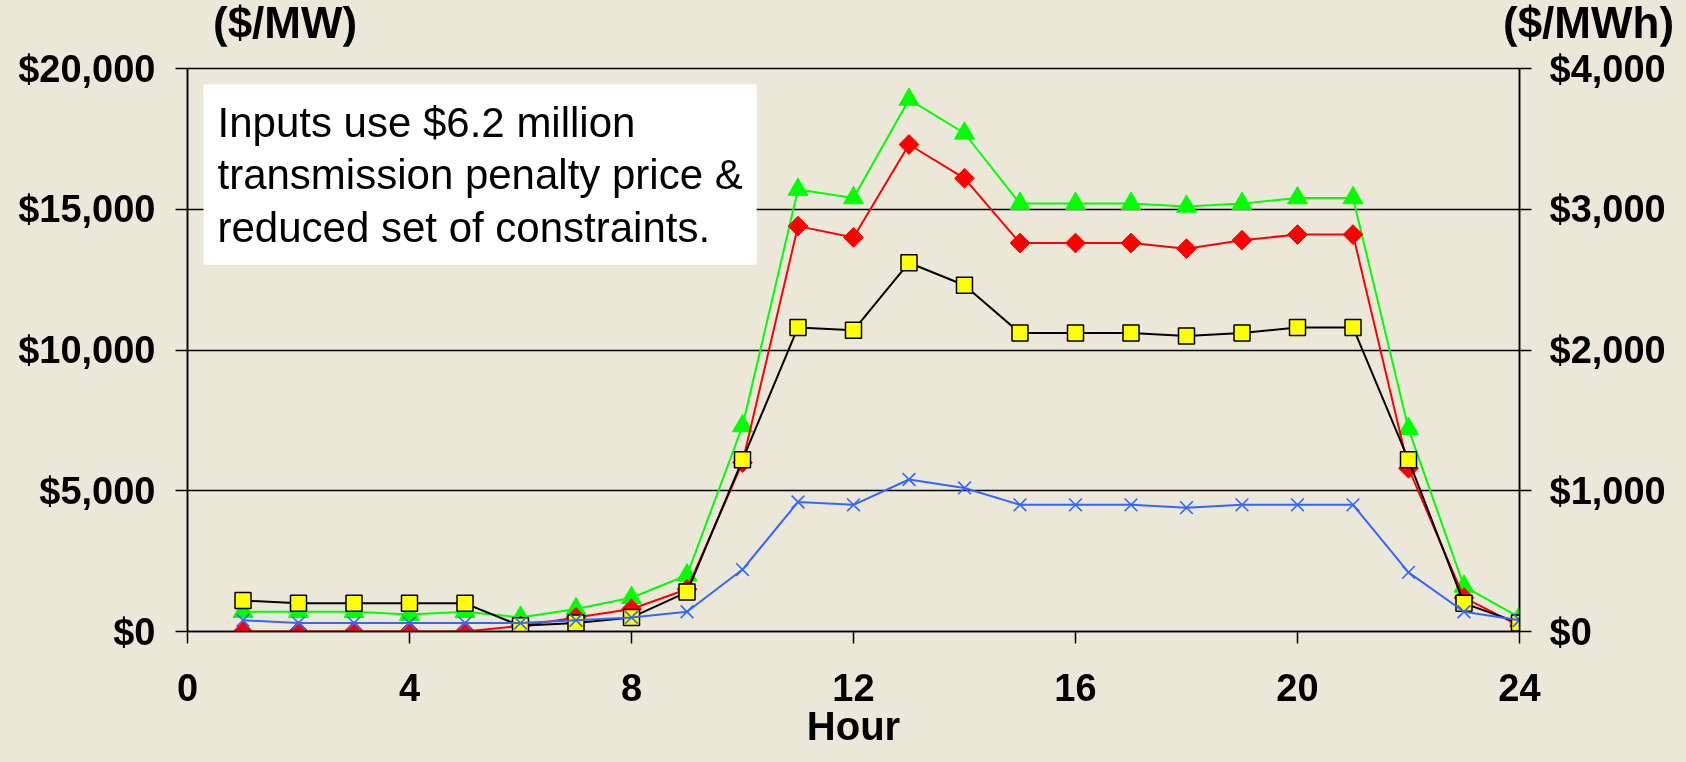 The image size is (1686, 762). What do you see at coordinates (1607, 490) in the screenshot?
I see `y2-tick-label: $1,000` at bounding box center [1607, 490].